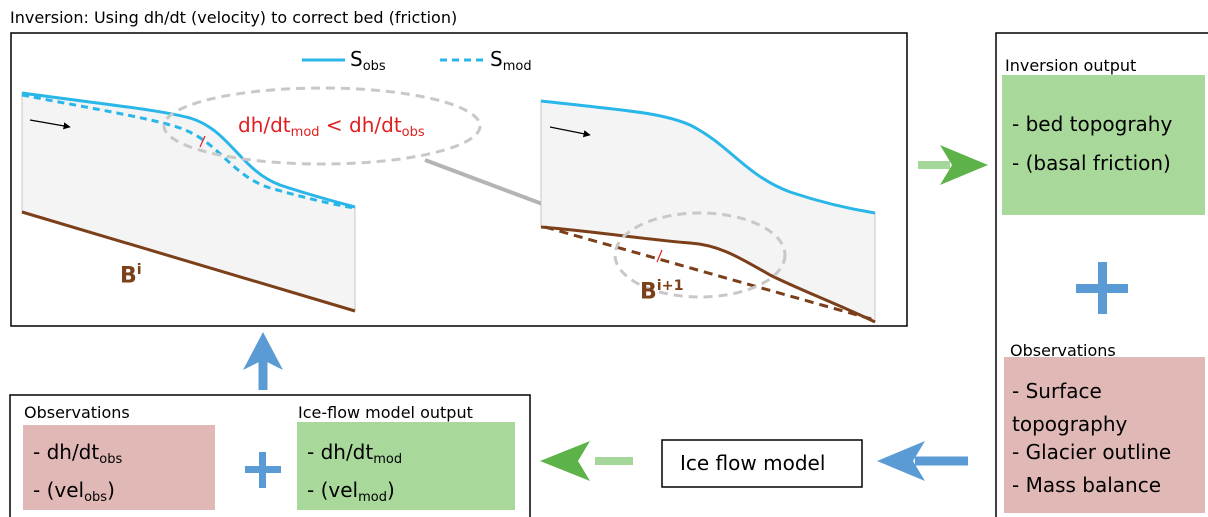 The height and width of the screenshot is (517, 1208). What do you see at coordinates (368, 60) in the screenshot?
I see `legend-label: Sobs` at bounding box center [368, 60].